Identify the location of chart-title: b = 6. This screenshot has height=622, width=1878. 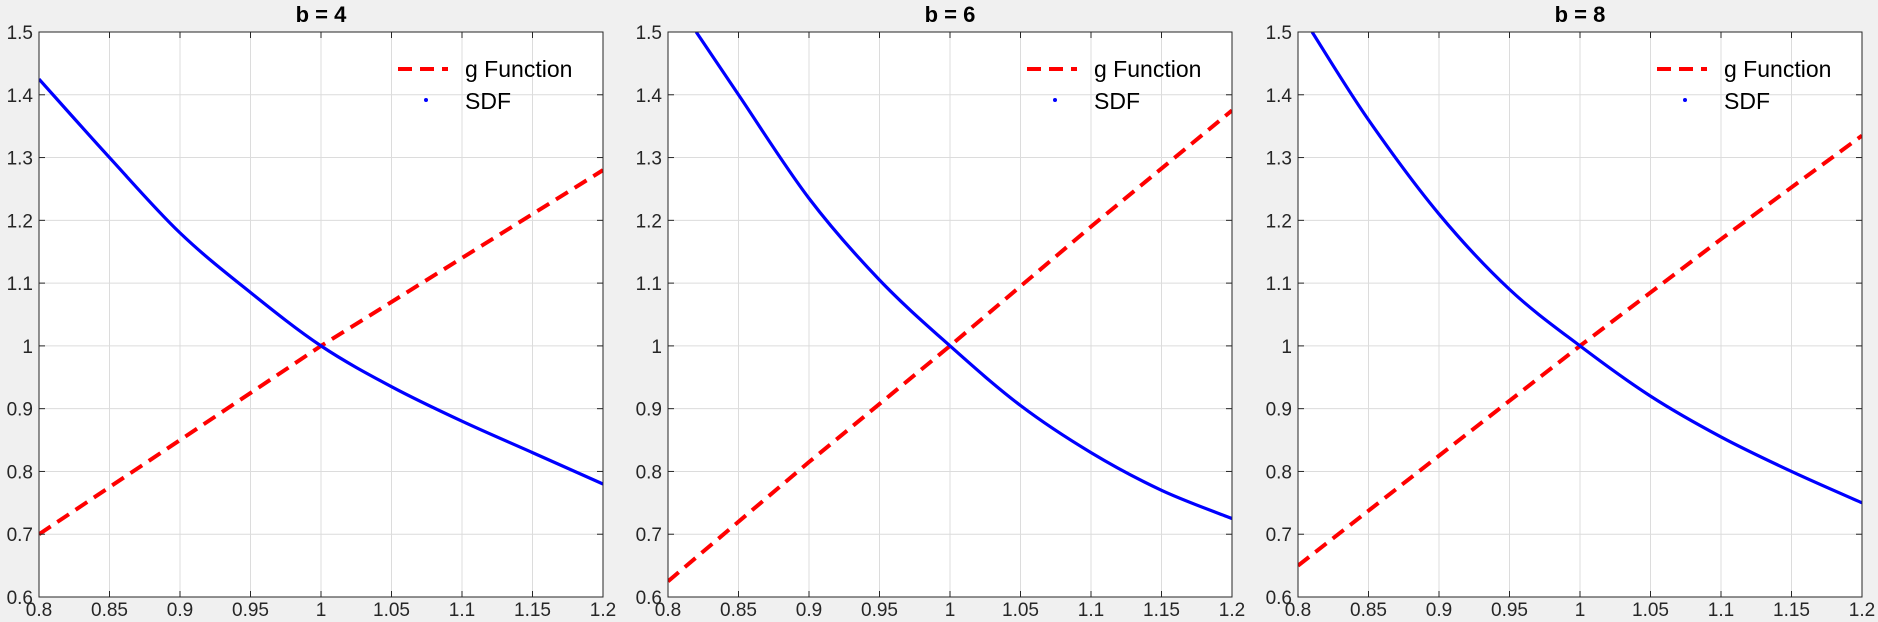
(950, 14).